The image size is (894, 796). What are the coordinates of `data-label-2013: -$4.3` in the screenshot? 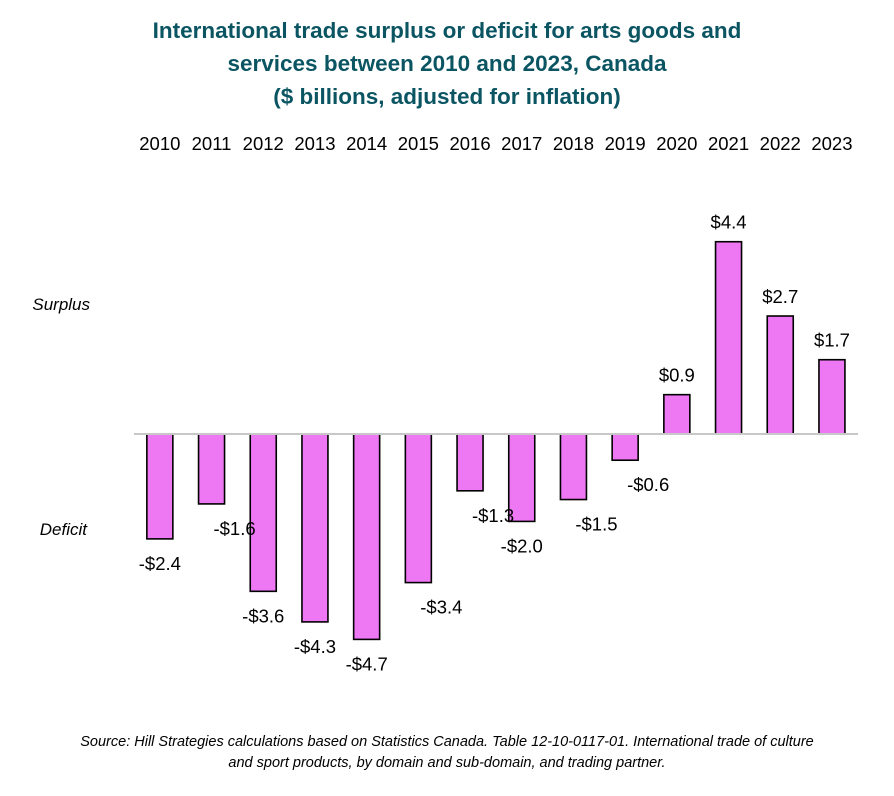 It's located at (315, 646).